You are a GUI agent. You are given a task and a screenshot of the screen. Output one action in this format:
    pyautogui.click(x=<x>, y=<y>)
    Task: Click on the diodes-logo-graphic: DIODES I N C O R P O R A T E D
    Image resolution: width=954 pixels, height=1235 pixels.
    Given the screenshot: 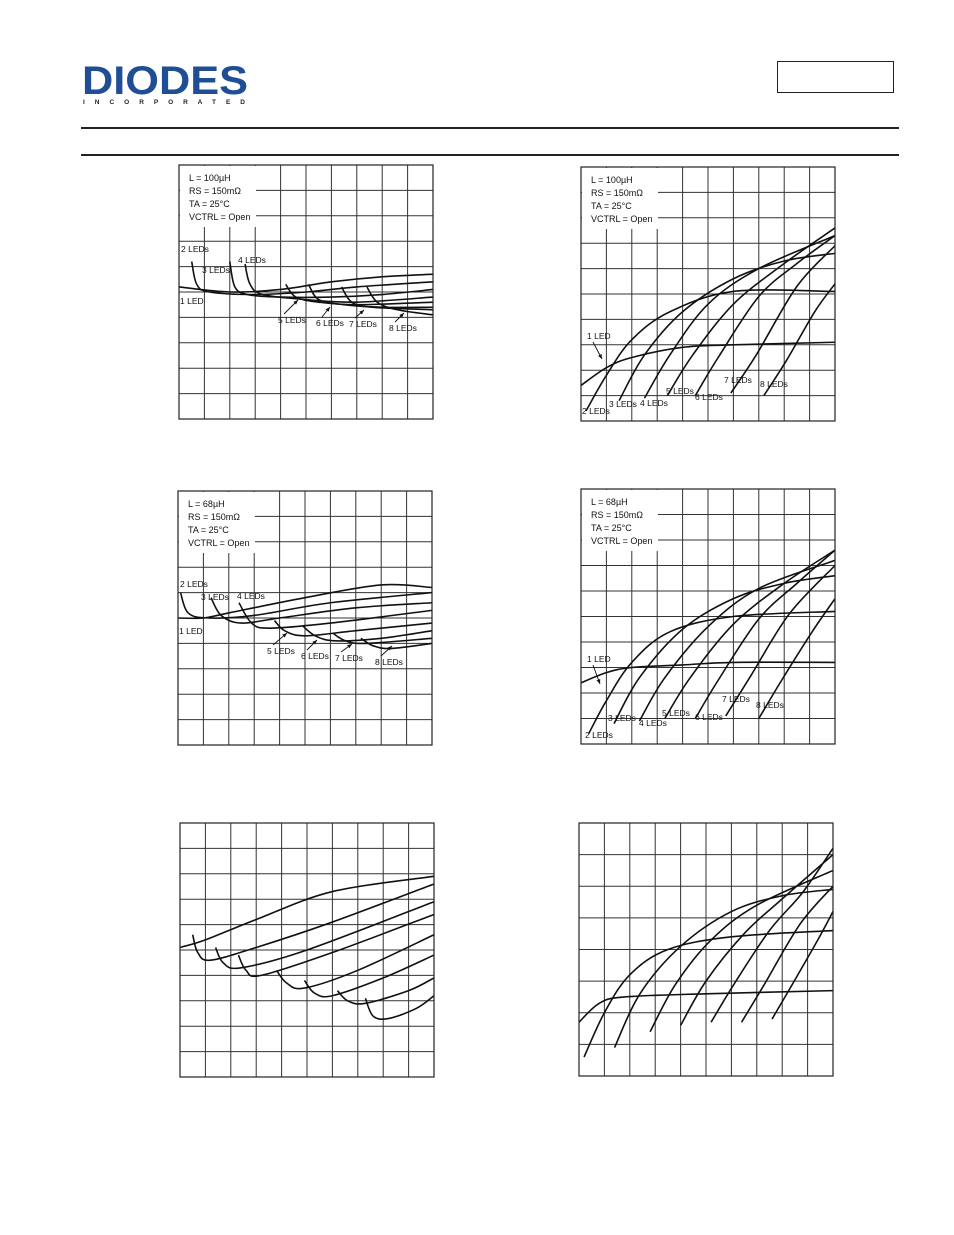 What is the action you would take?
    pyautogui.click(x=165, y=82)
    